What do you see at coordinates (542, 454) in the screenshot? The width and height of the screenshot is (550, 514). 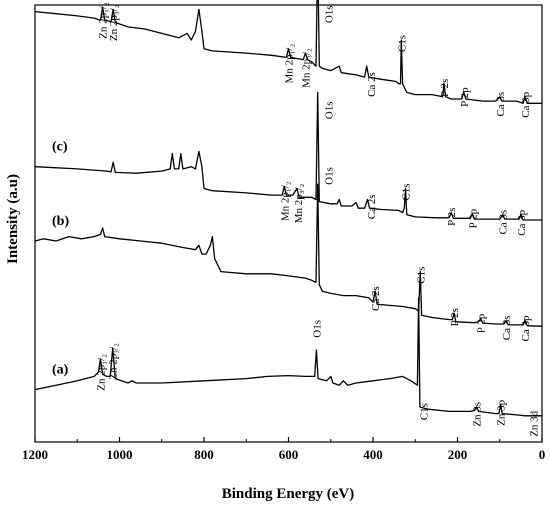 I see `x-tick-label-0: 0` at bounding box center [542, 454].